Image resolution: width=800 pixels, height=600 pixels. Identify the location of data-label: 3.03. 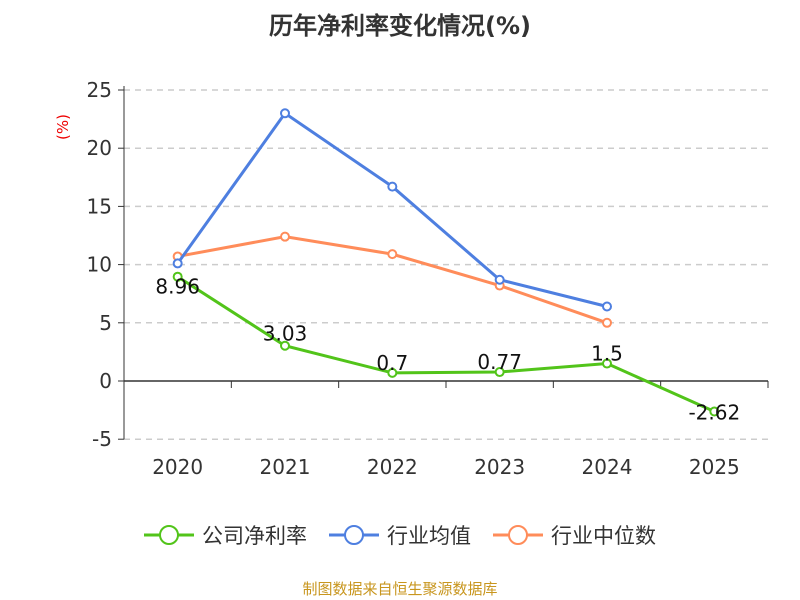
(285, 334).